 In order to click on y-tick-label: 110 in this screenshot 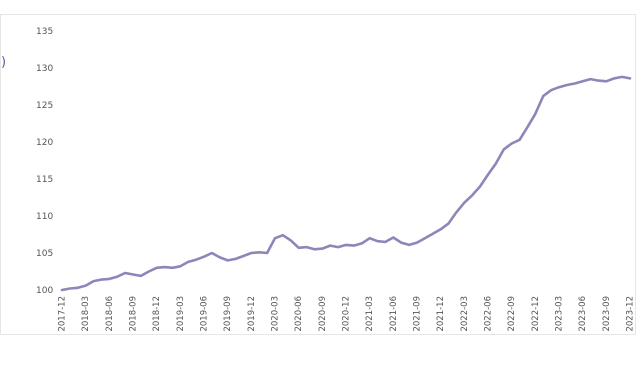, I will do `click(44, 217)`.